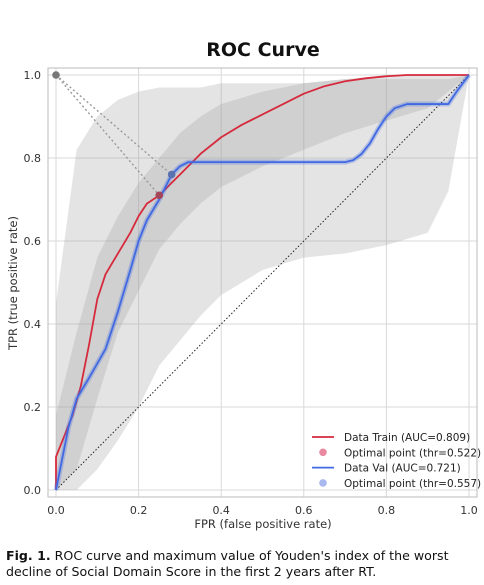 This screenshot has height=585, width=484. I want to click on y-tick-label: 1.0, so click(33, 75).